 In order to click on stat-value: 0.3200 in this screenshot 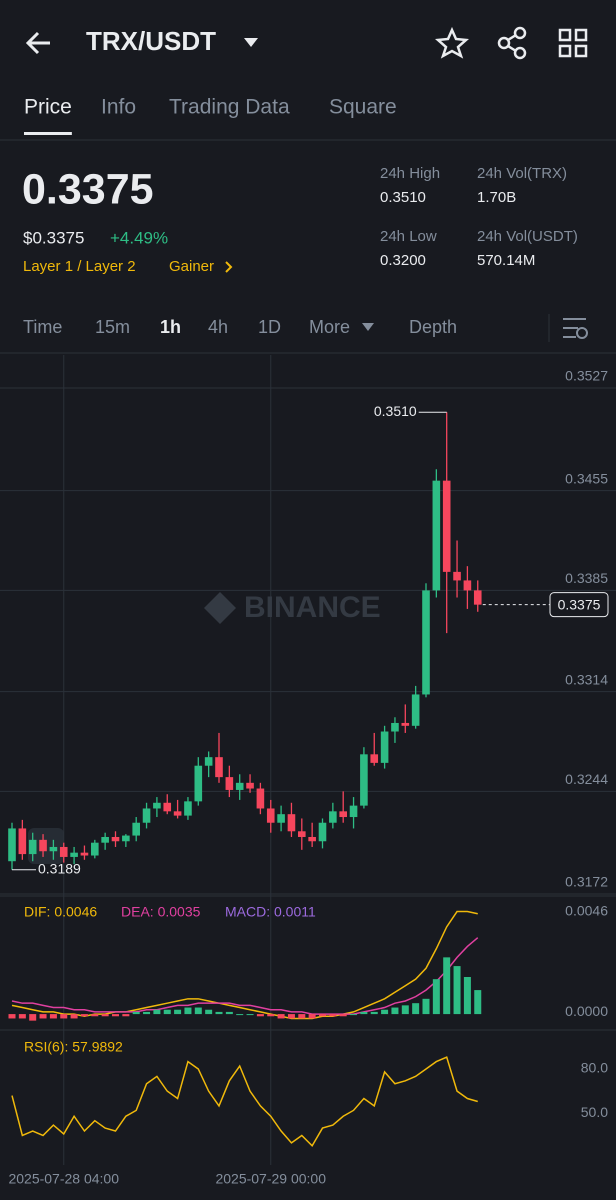, I will do `click(403, 260)`.